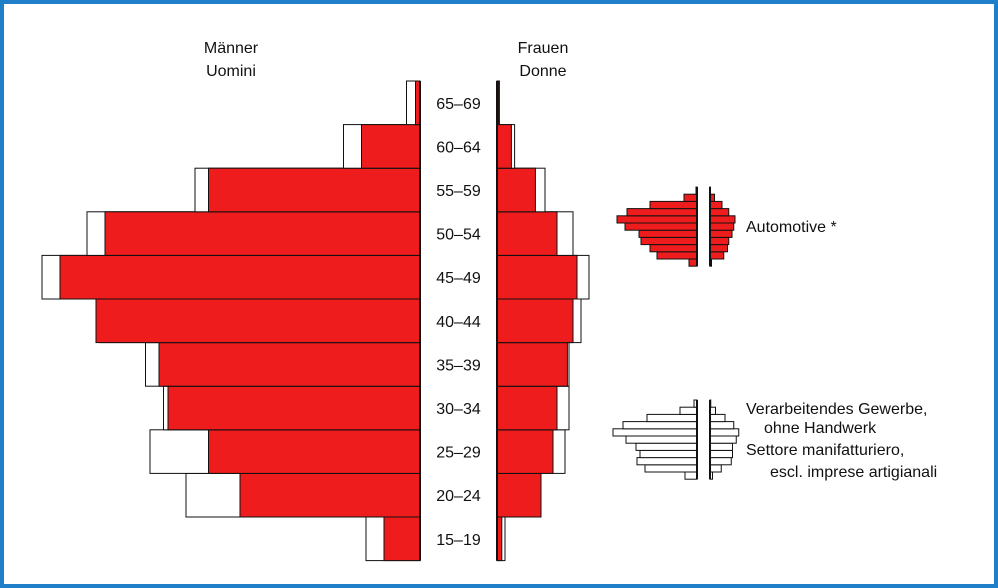 The width and height of the screenshot is (998, 588). What do you see at coordinates (458, 278) in the screenshot?
I see `age-label-45-49: 45–49` at bounding box center [458, 278].